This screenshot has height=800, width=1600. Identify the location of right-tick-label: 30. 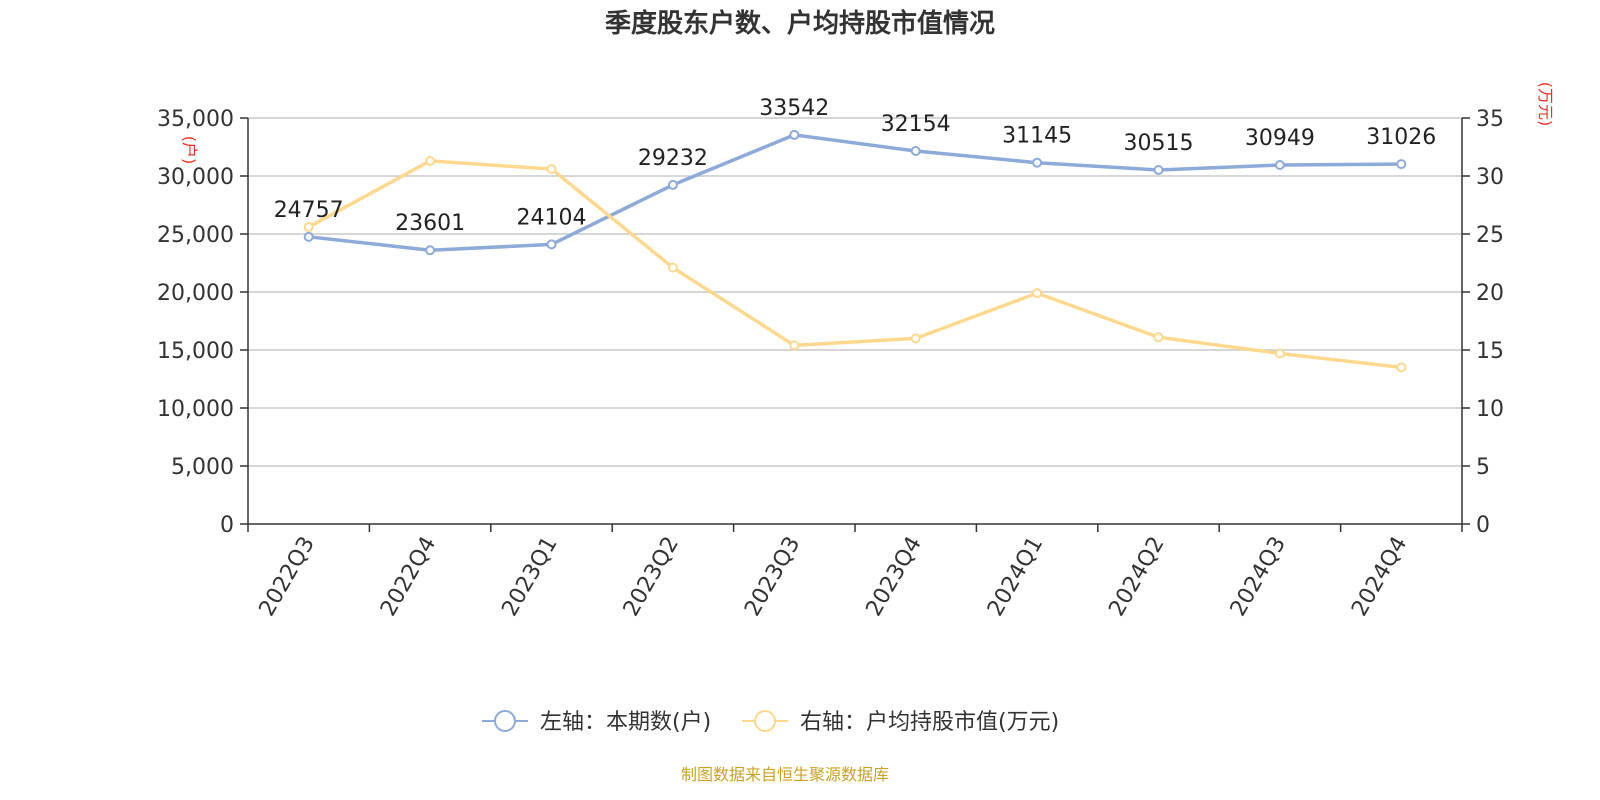
(1490, 177).